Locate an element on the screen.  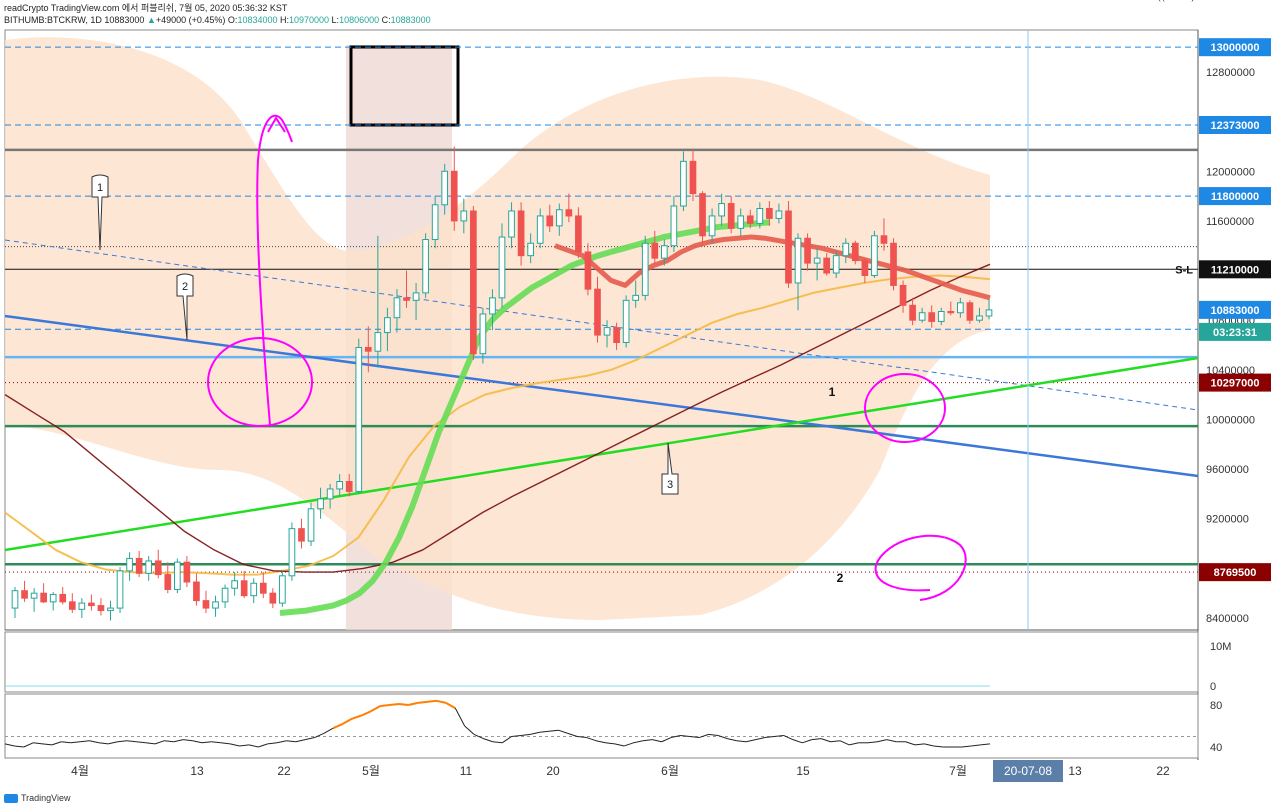
x-tick-5: 20 is located at coordinates (553, 771).